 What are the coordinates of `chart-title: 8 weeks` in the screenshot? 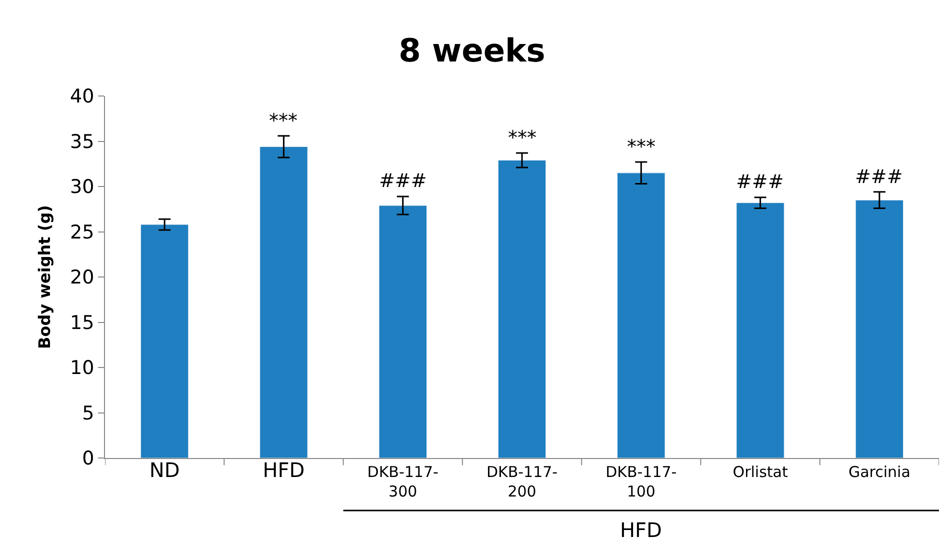 It's located at (472, 50).